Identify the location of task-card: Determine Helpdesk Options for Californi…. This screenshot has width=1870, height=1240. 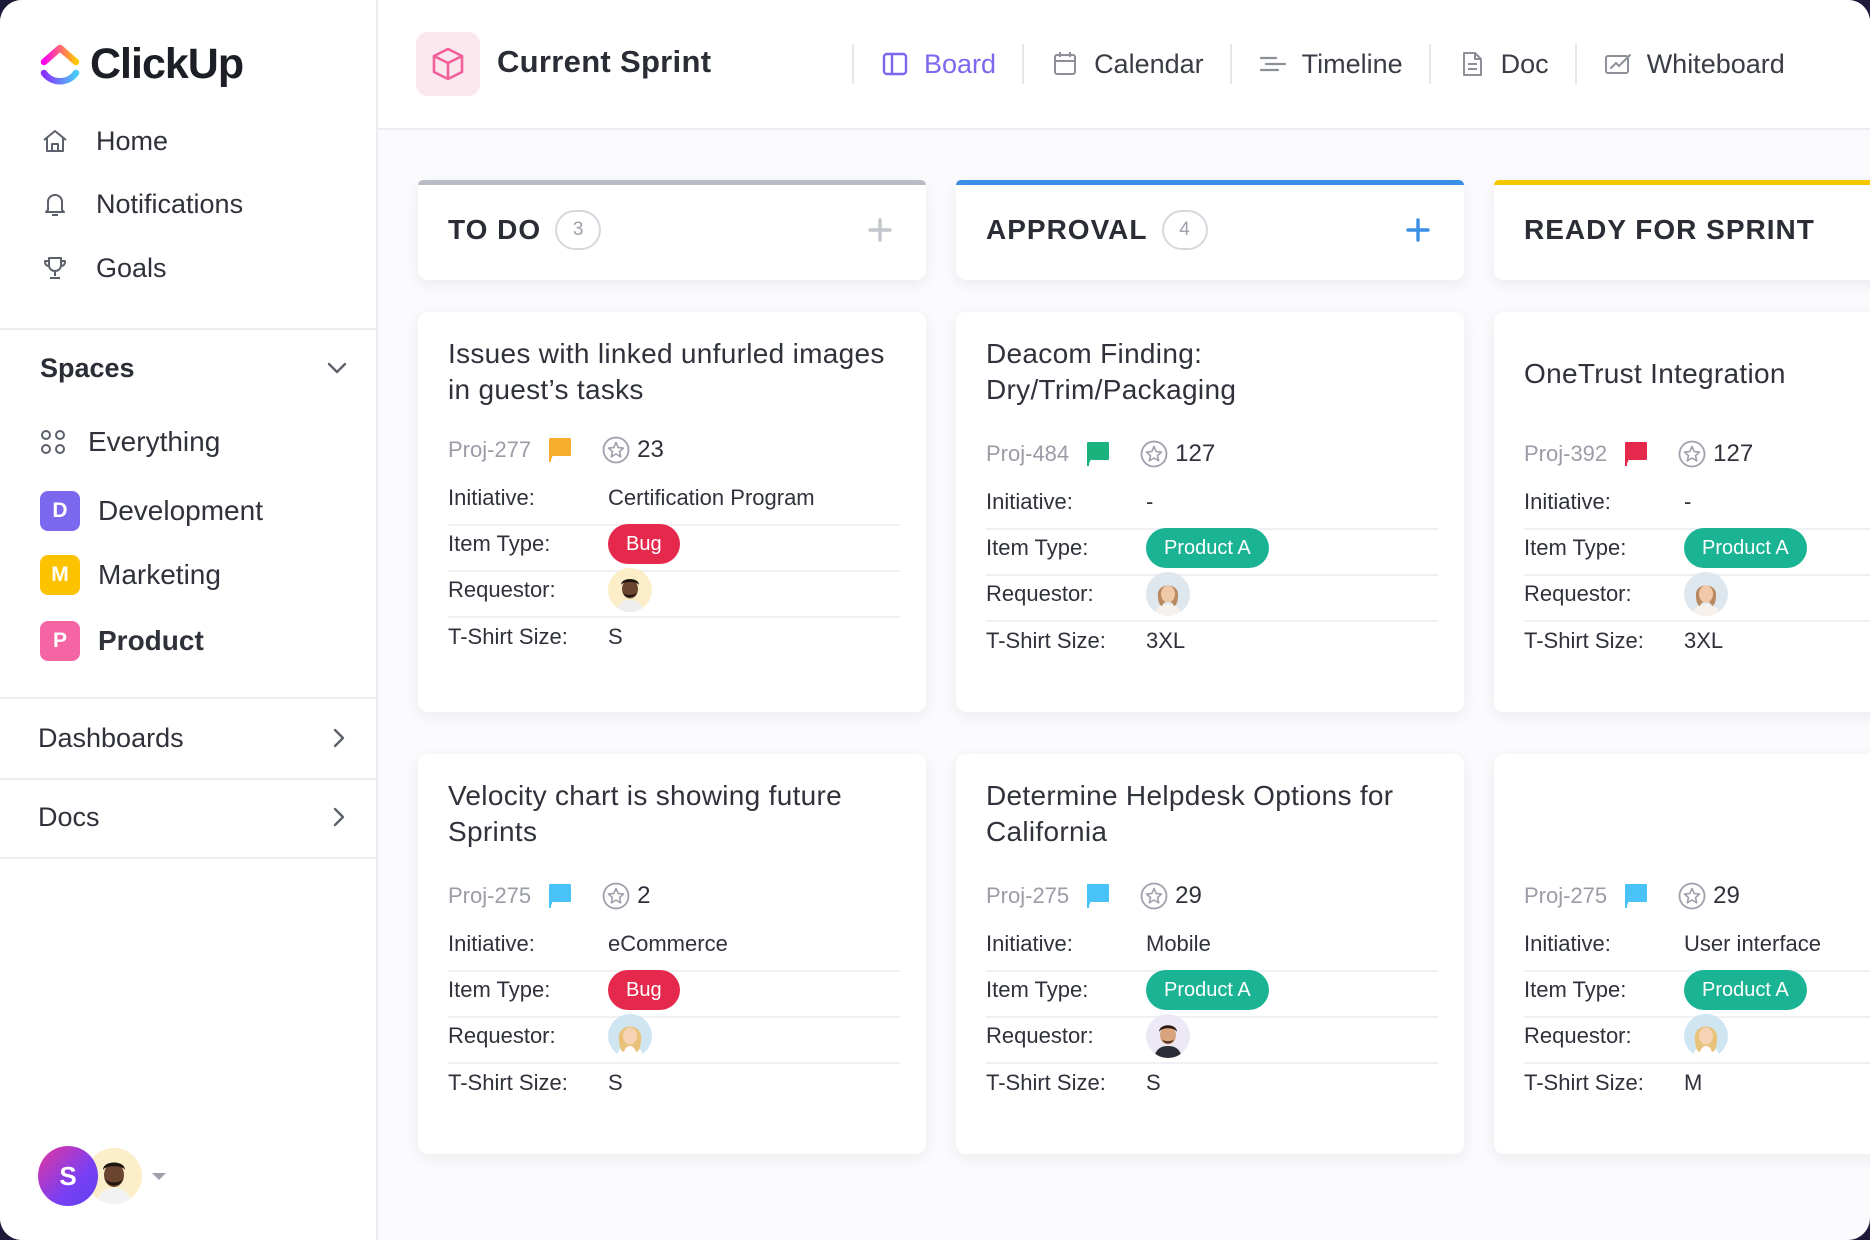
(1210, 954).